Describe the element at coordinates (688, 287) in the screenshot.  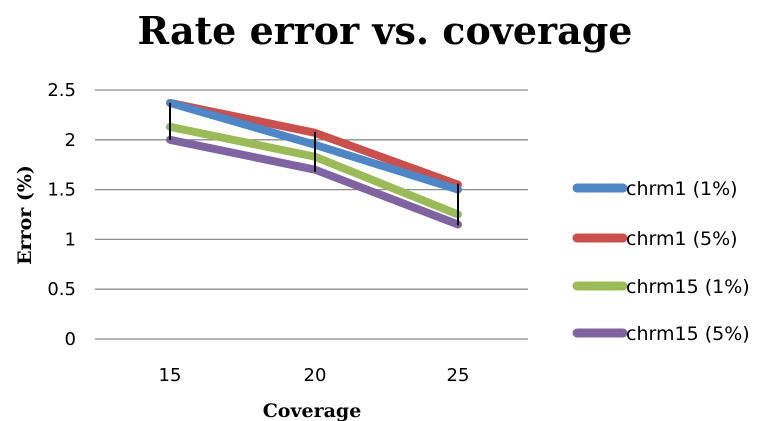
I see `legend-label: chrm15 (1%)` at that location.